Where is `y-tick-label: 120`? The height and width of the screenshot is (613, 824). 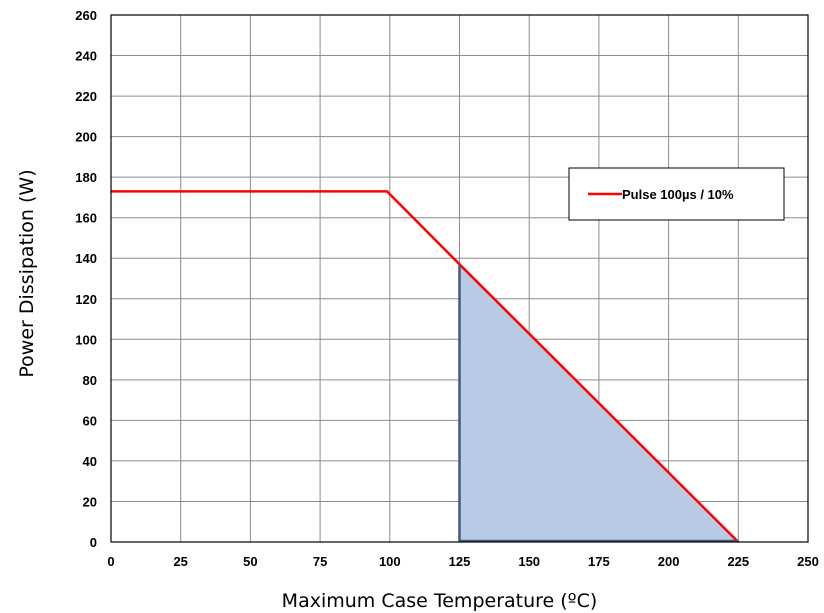
y-tick-label: 120 is located at coordinates (86, 299).